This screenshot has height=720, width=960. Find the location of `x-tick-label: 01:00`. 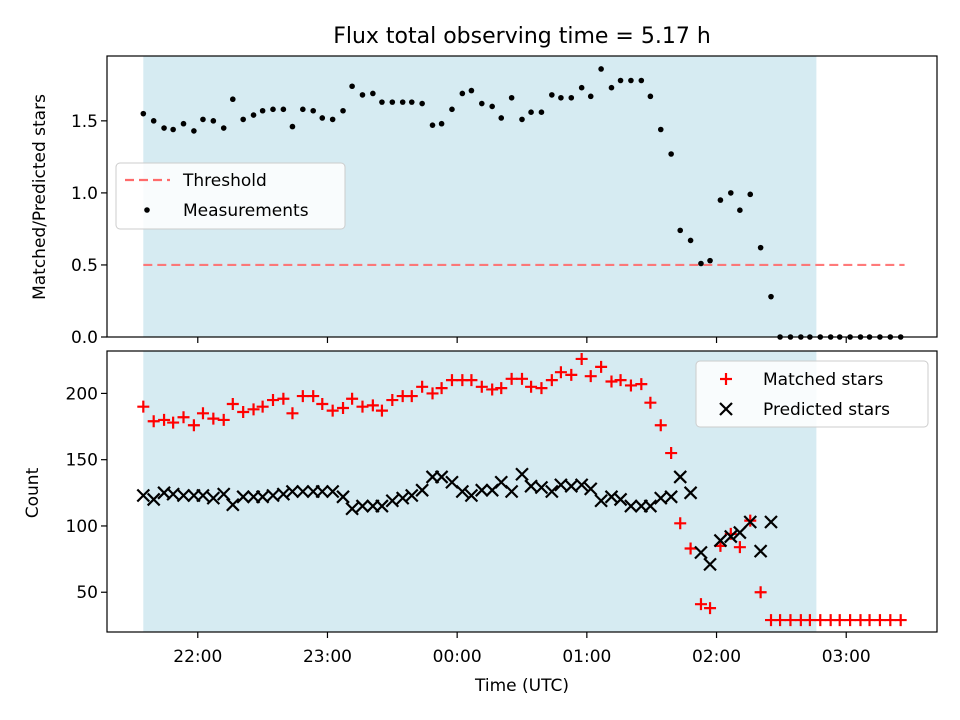

x-tick-label: 01:00 is located at coordinates (586, 657).